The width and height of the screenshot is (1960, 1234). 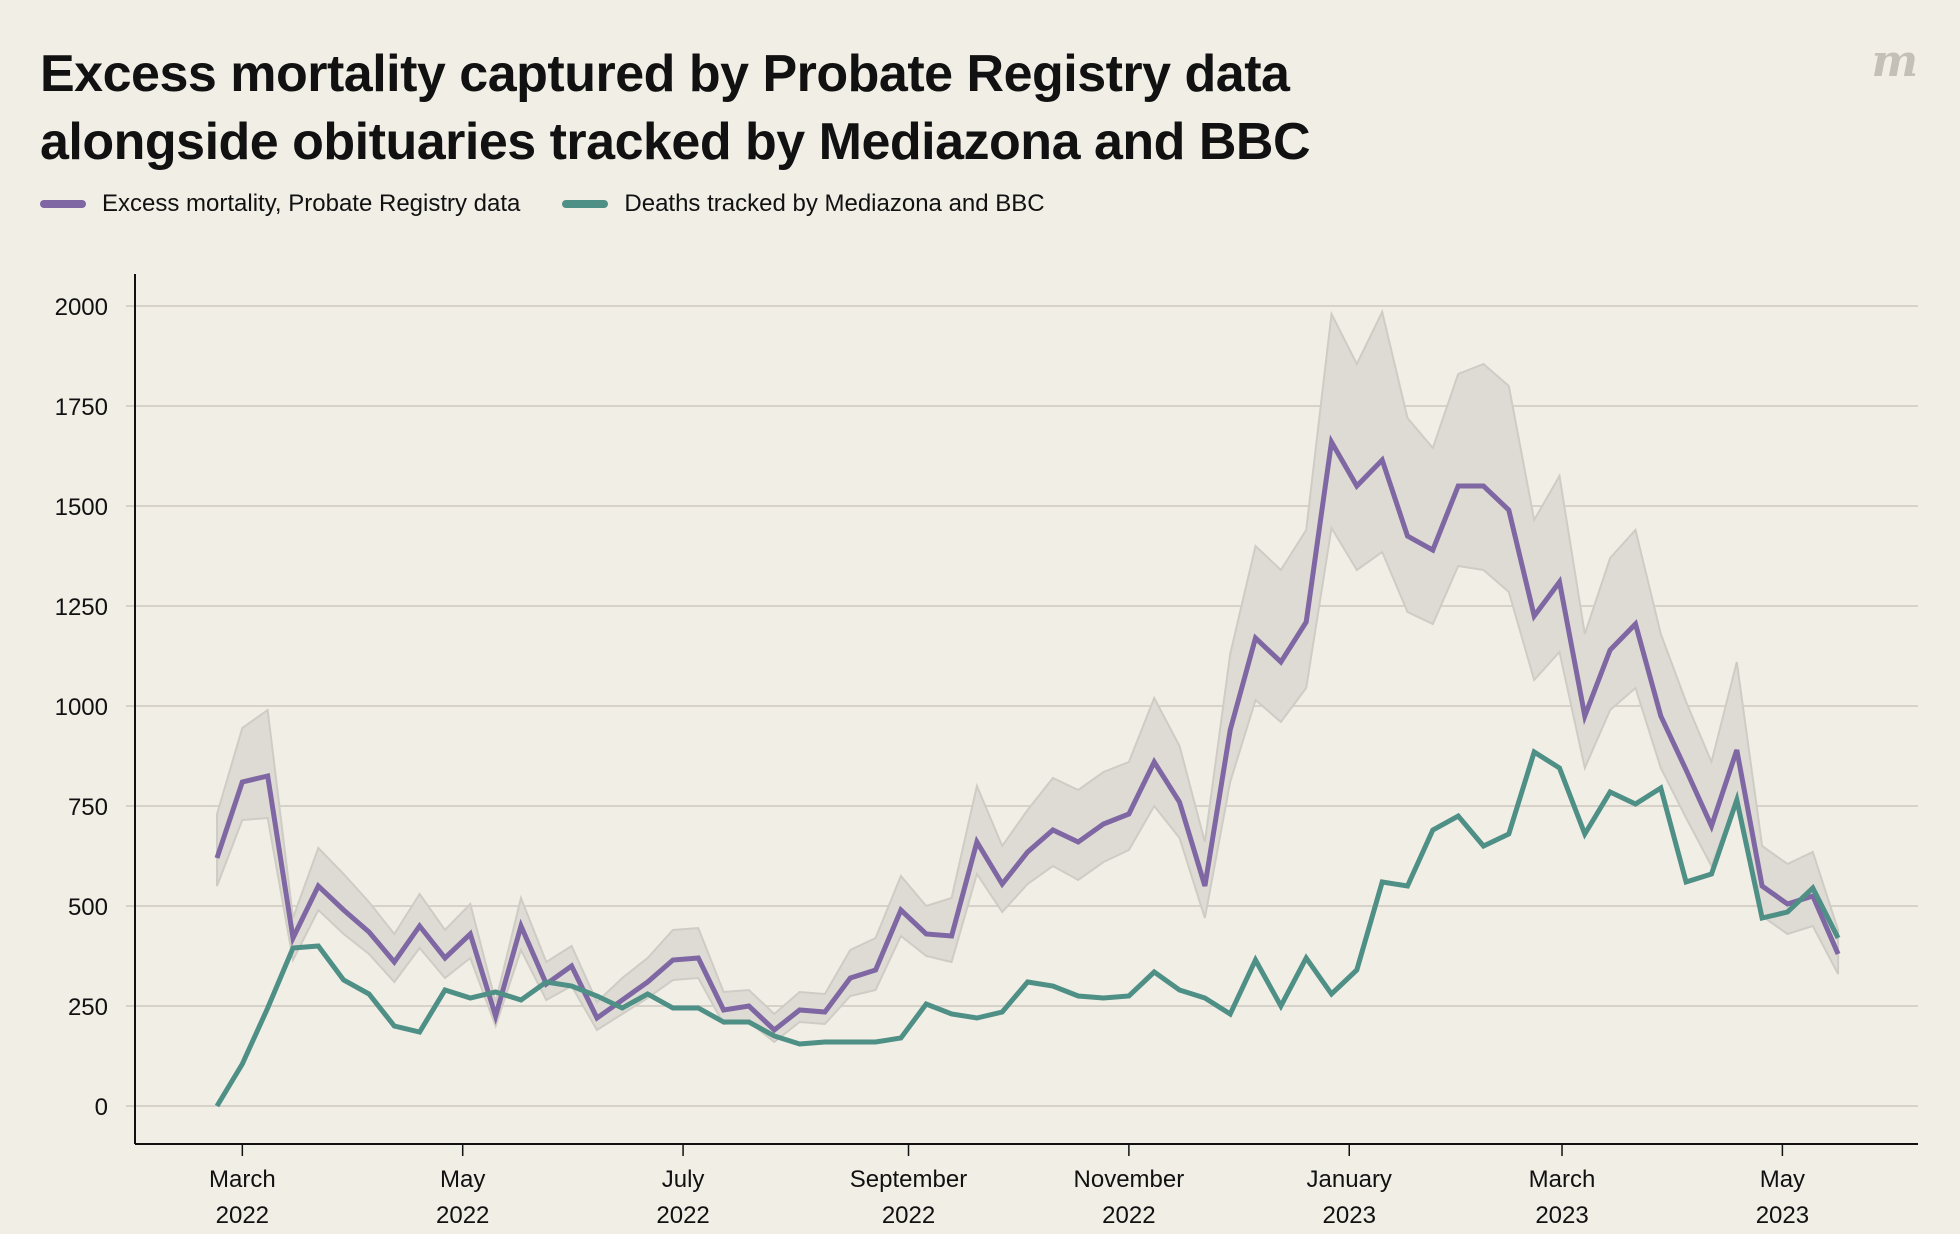 I want to click on y-tick-label: 2000, so click(x=81, y=307).